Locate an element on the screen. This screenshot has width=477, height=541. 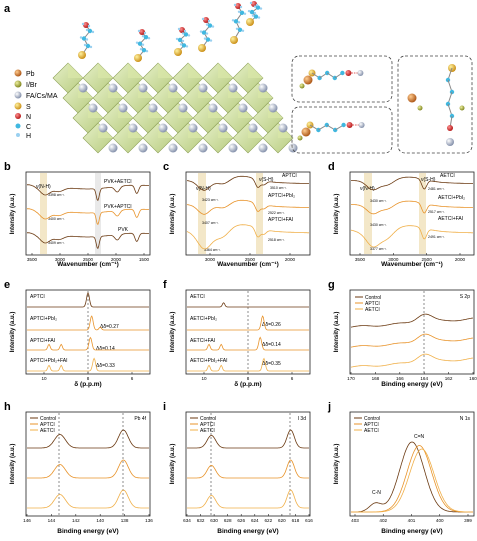
panel-f-xlabel: δ (p.p.m) is located at coordinates (247, 384).